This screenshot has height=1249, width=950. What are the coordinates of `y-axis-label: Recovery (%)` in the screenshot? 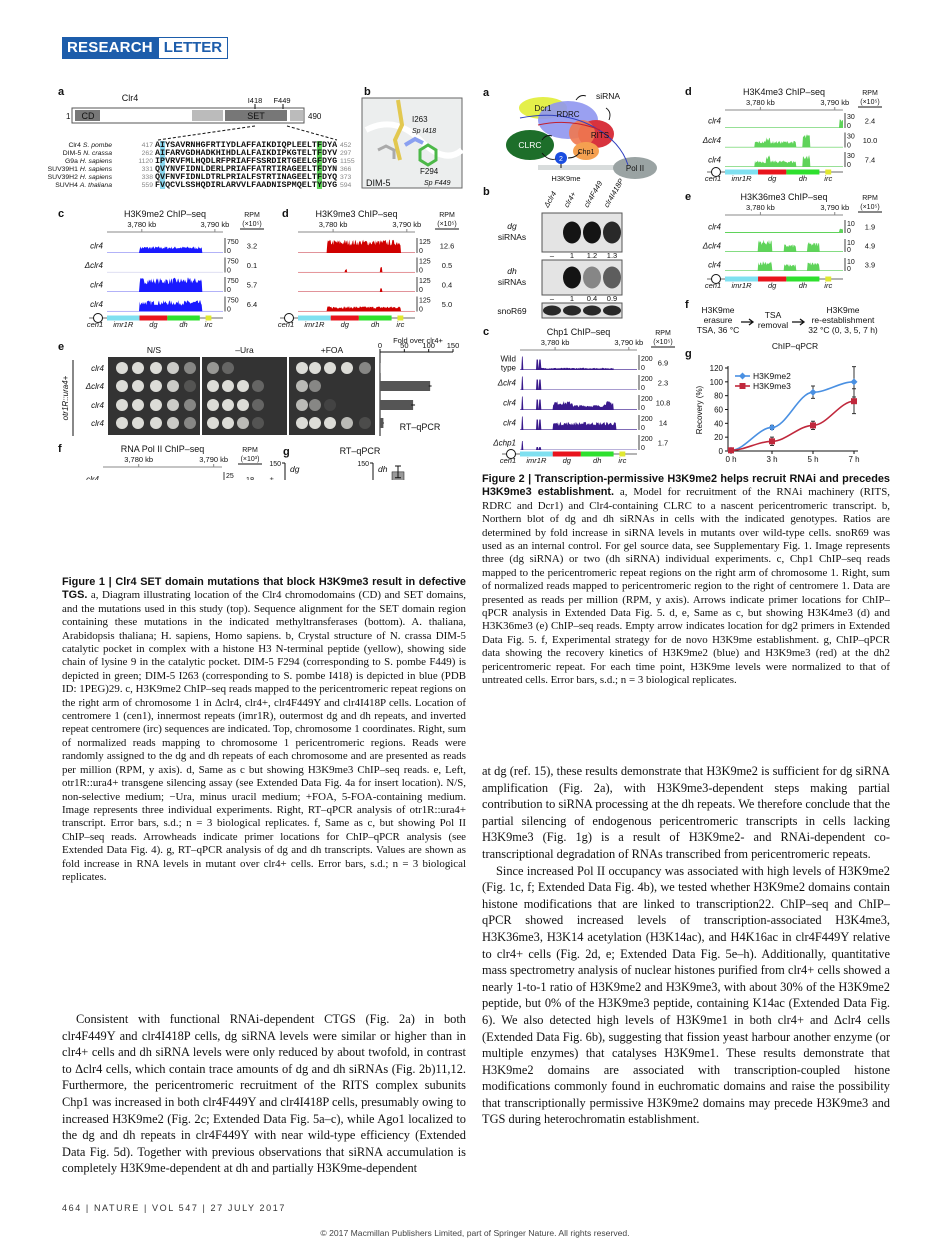 It's located at (699, 409).